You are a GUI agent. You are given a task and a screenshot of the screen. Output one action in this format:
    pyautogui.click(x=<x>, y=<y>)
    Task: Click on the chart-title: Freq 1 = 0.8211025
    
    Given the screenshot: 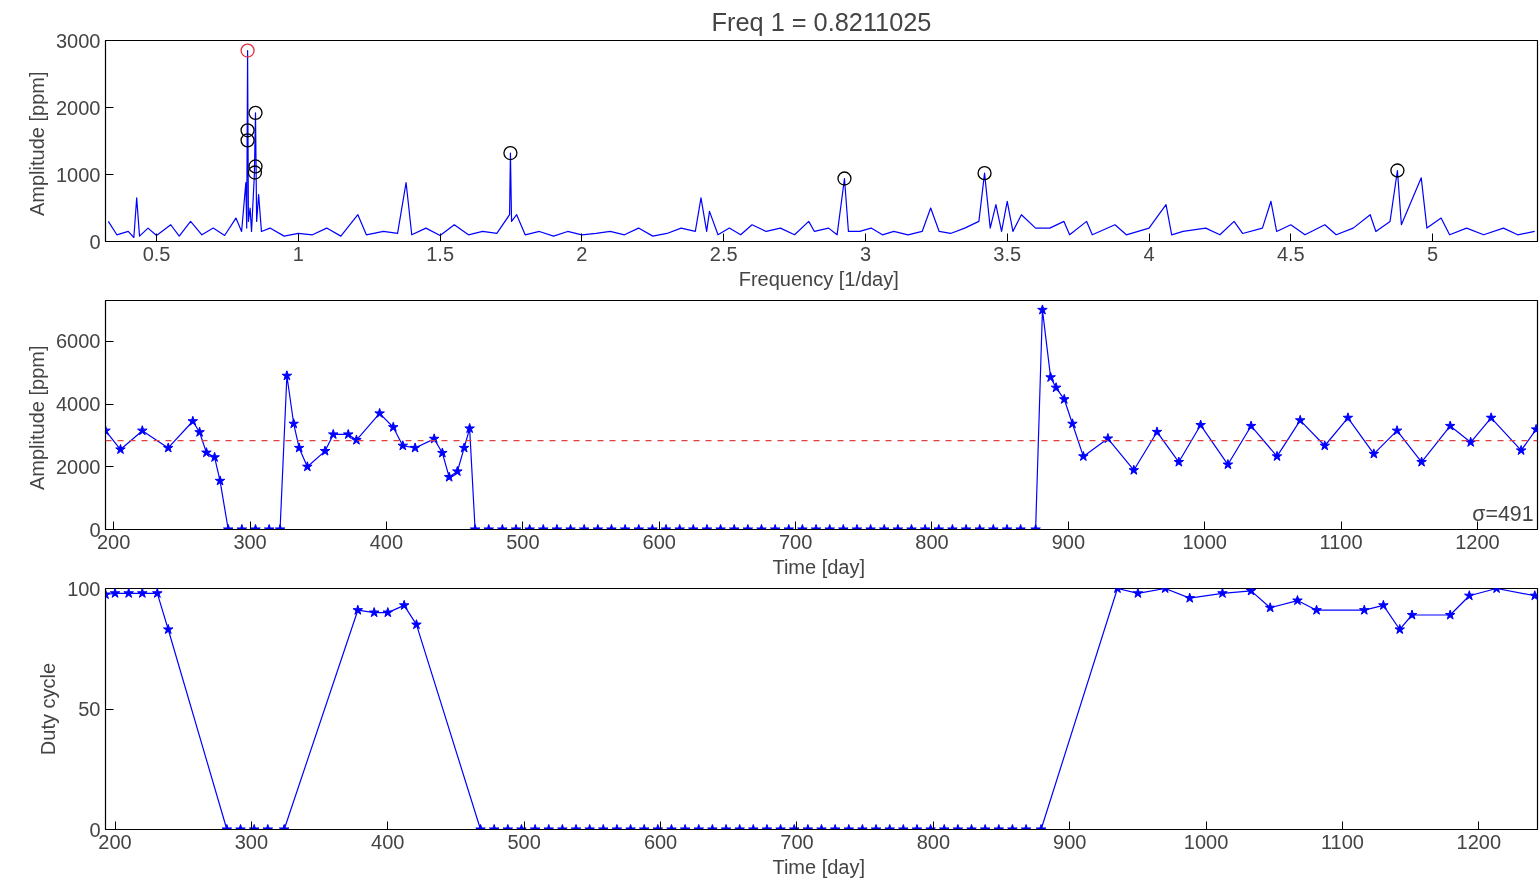 What is the action you would take?
    pyautogui.click(x=821, y=21)
    